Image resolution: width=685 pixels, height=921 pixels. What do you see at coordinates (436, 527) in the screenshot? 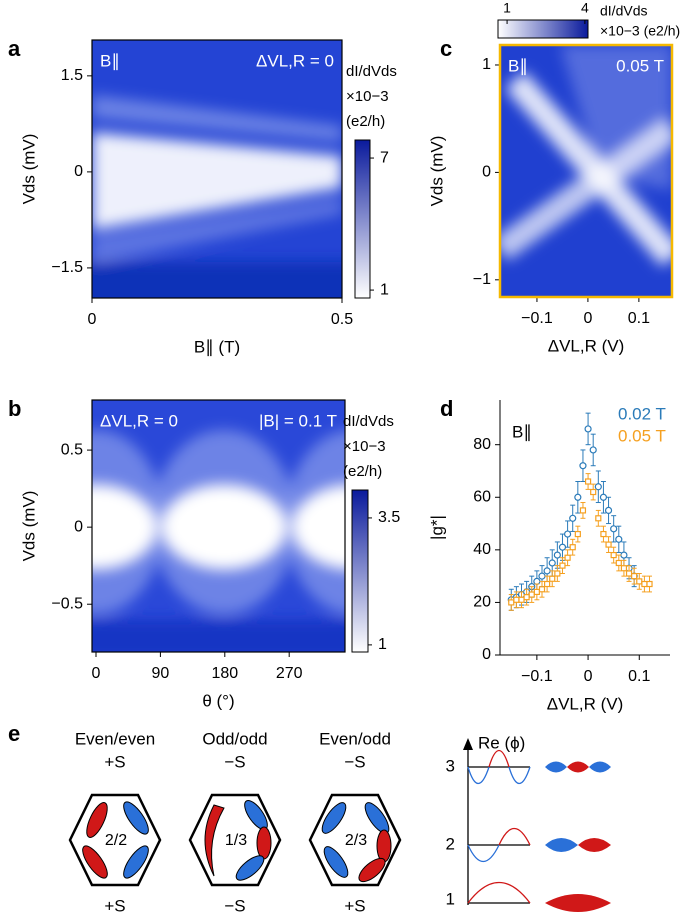
I see `y-axis-label: |g*|` at bounding box center [436, 527].